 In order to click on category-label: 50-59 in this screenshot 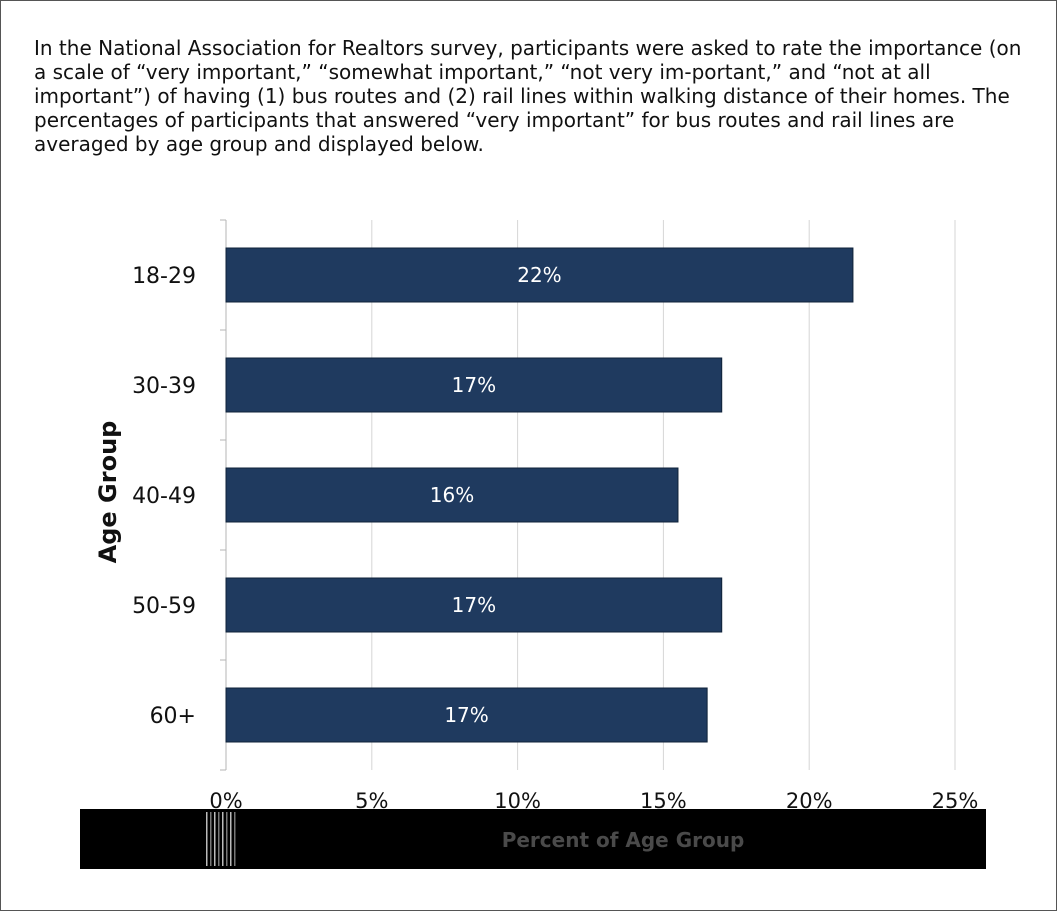, I will do `click(164, 606)`.